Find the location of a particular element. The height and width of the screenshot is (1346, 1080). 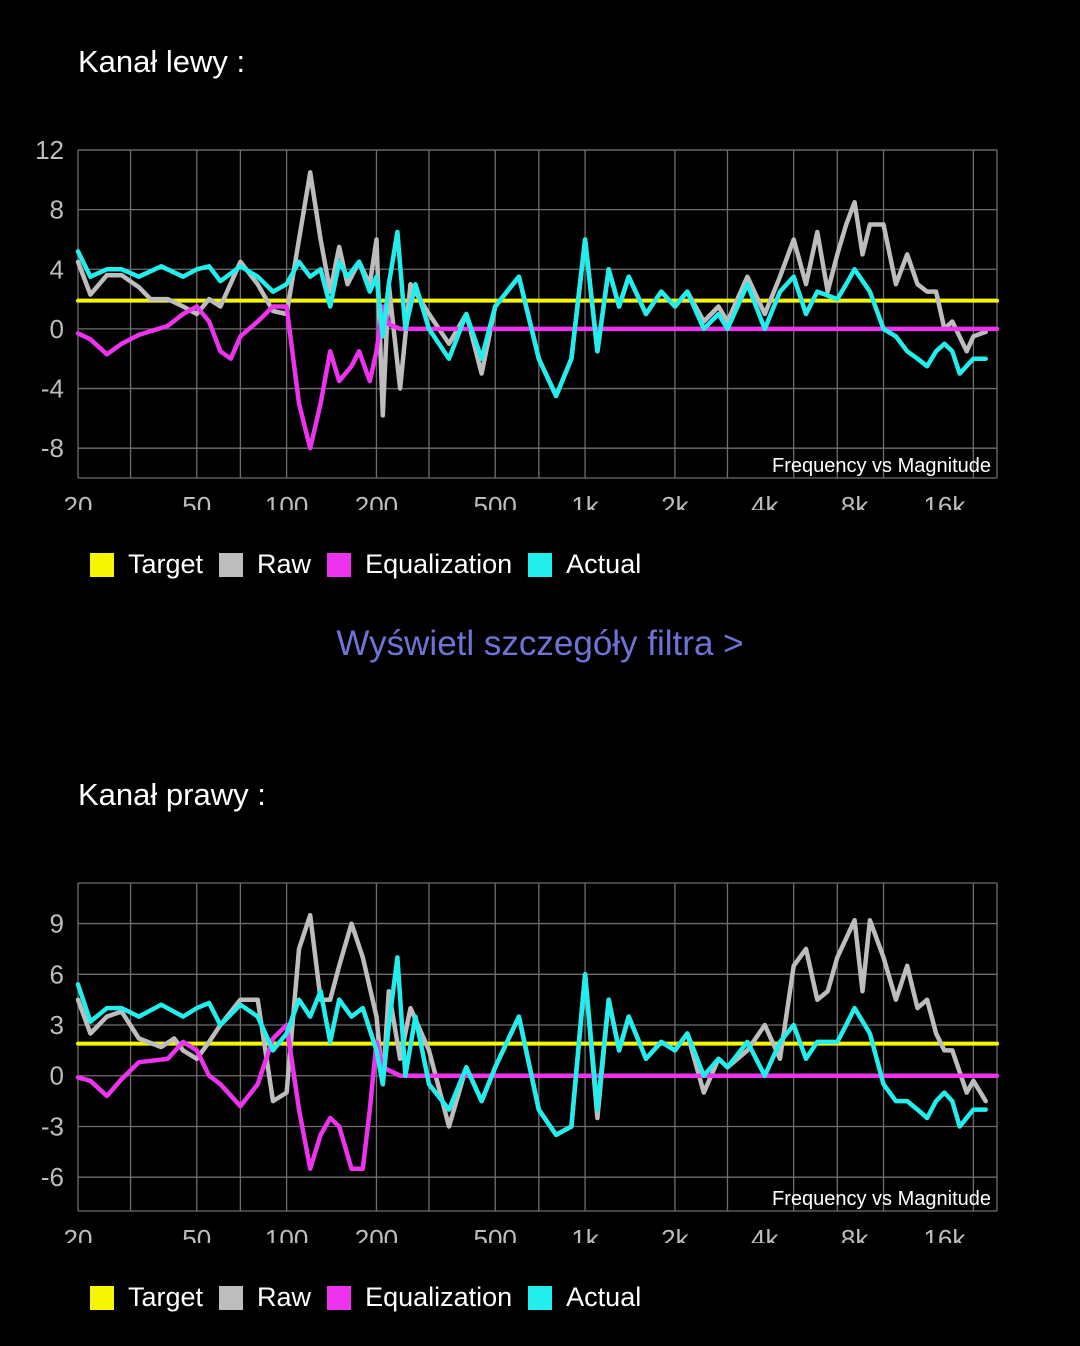

y-tick-label: 6 is located at coordinates (57, 974).